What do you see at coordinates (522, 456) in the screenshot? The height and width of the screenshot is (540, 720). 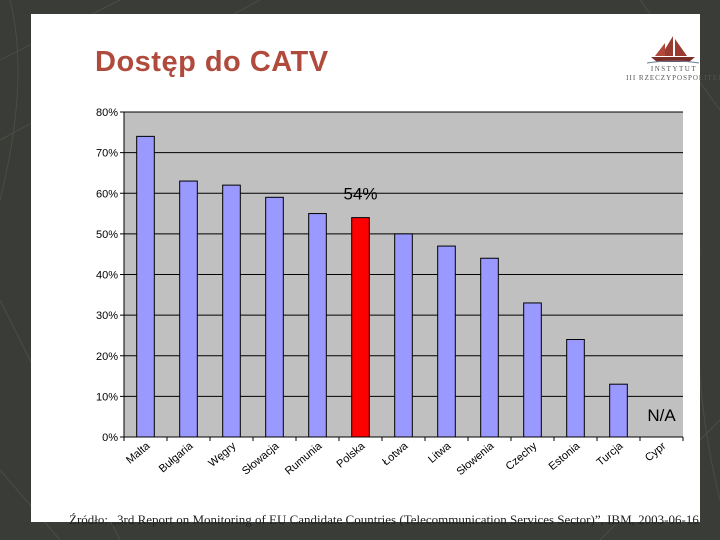 I see `x-tick-label: Czechy` at bounding box center [522, 456].